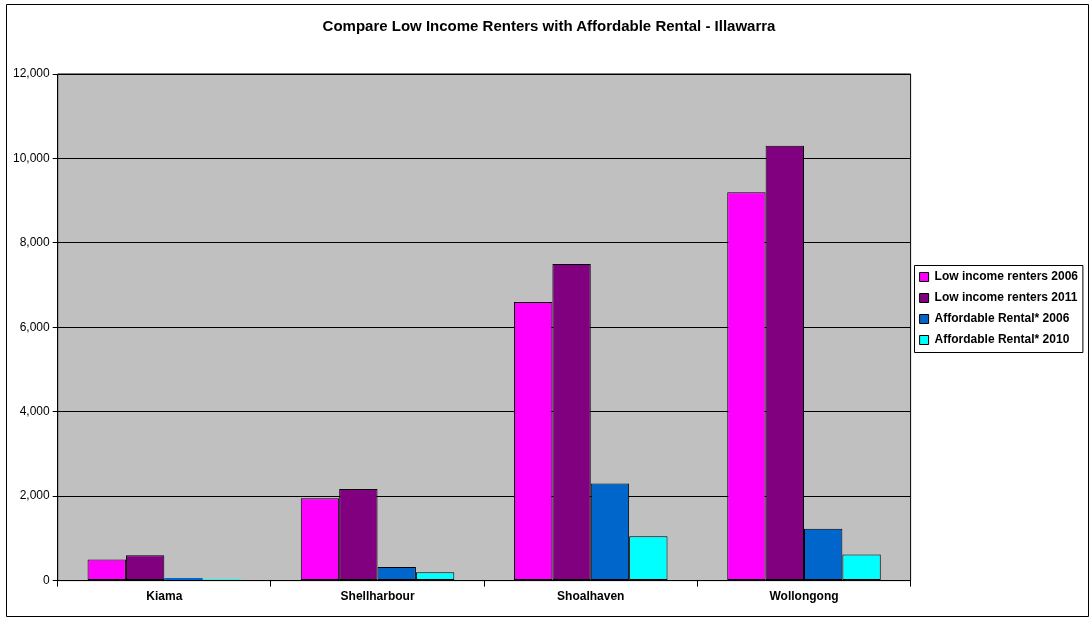  Describe the element at coordinates (1006, 276) in the screenshot. I see `legend-label: Low income renters 2006` at that location.